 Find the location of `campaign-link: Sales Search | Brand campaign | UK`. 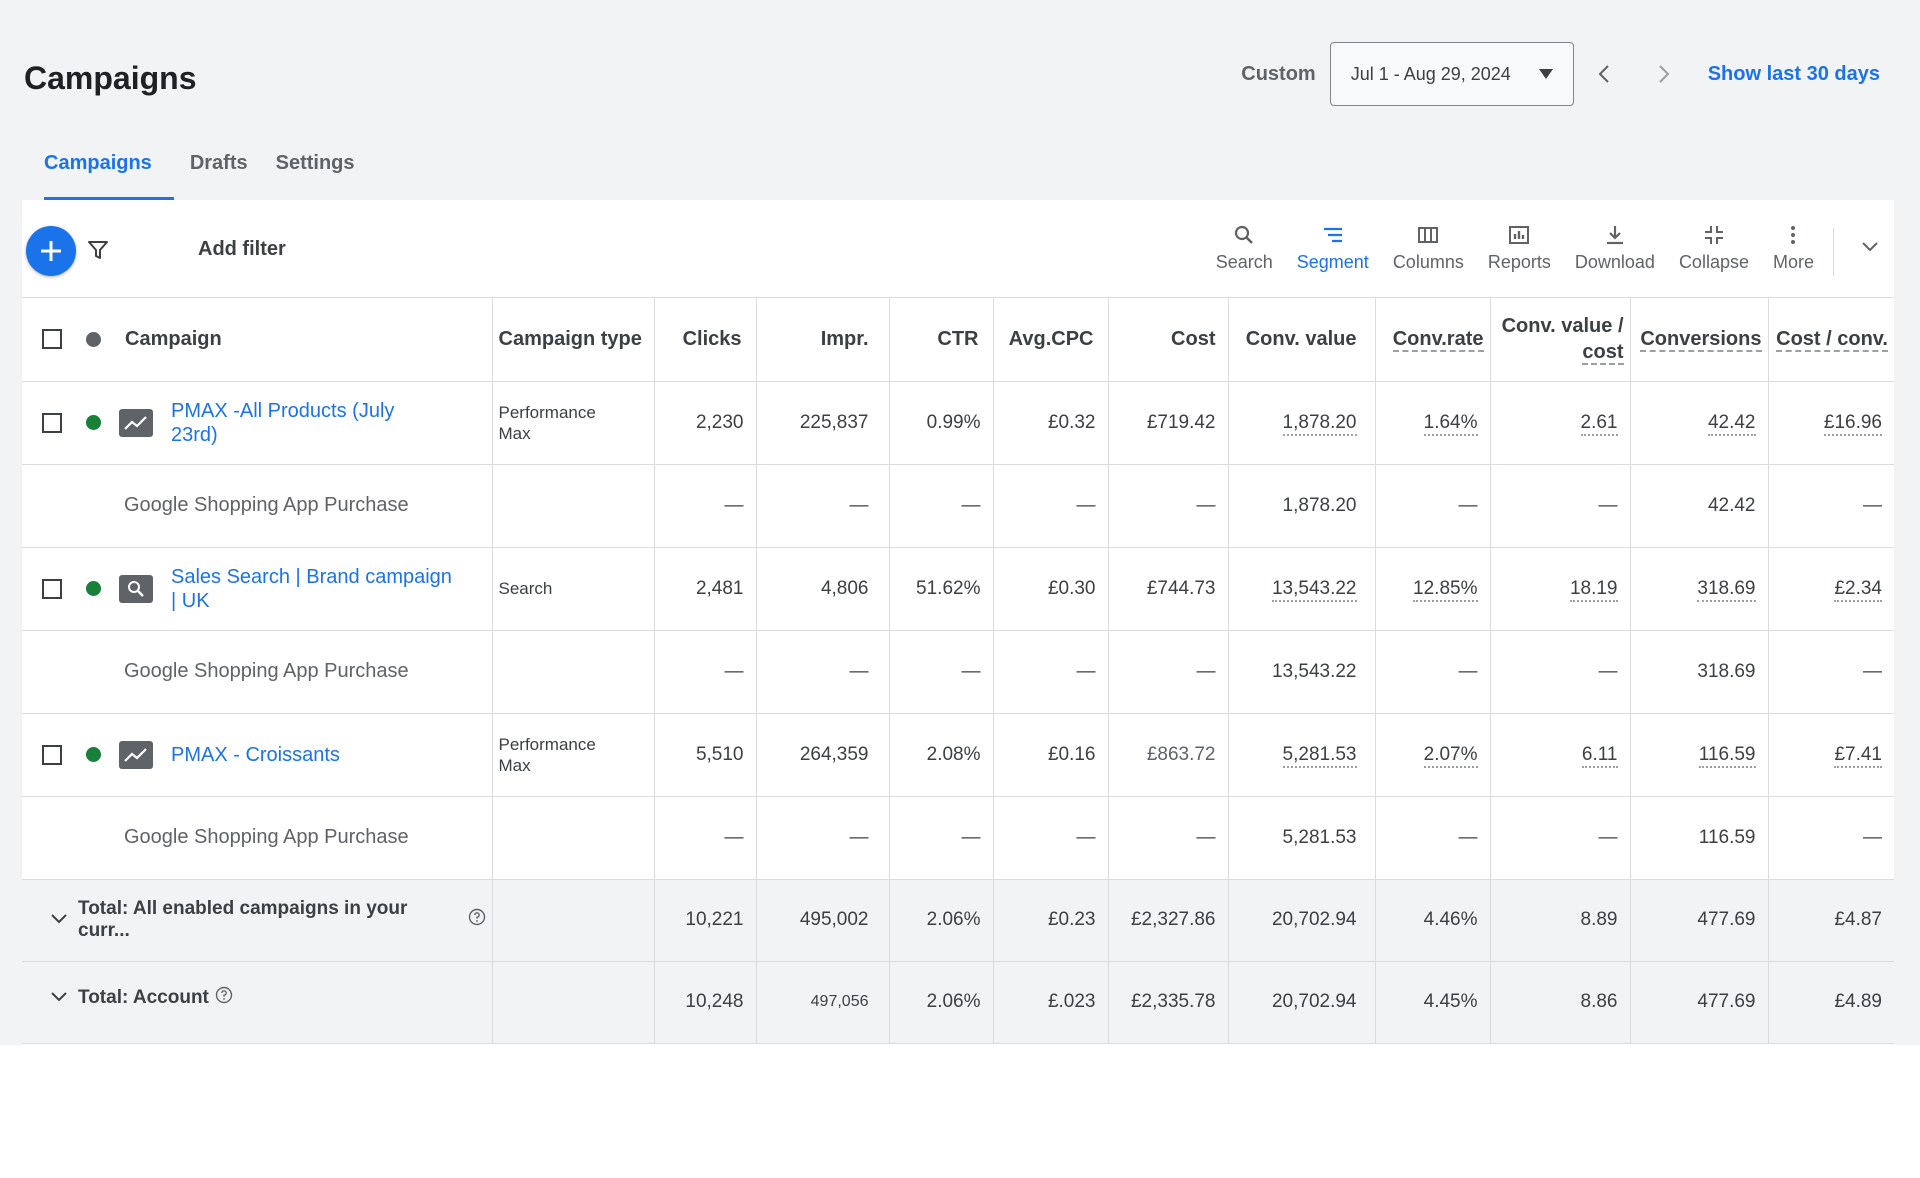

campaign-link: Sales Search | Brand campaign | UK is located at coordinates (311, 589).